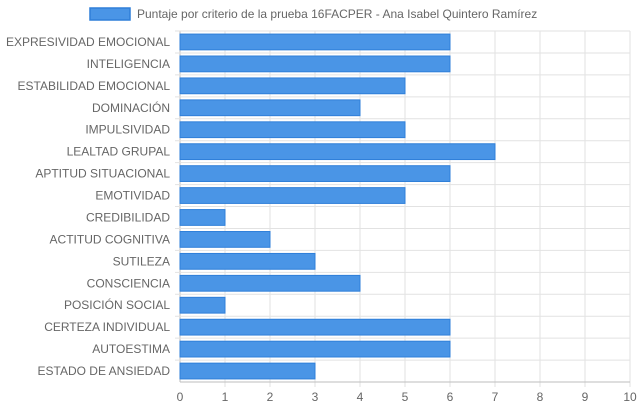 The image size is (639, 411). What do you see at coordinates (360, 397) in the screenshot?
I see `x-tick-label: 4` at bounding box center [360, 397].